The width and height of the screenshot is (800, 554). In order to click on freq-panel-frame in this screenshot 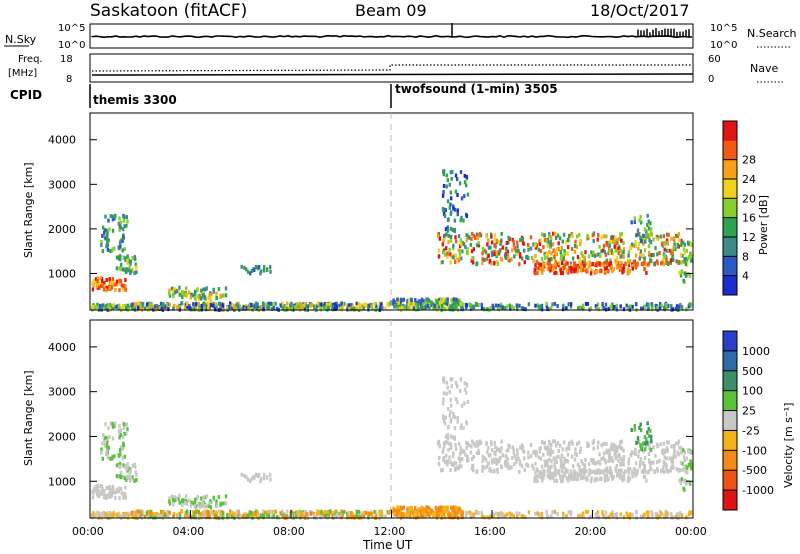, I will do `click(391, 68)`.